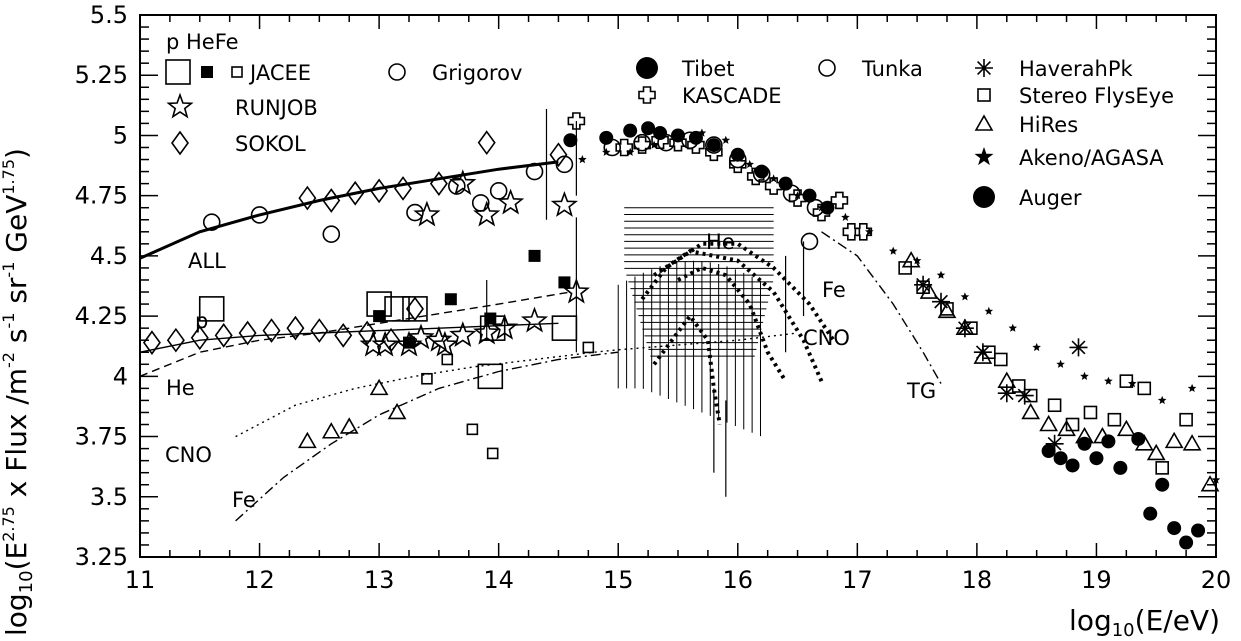 The image size is (1241, 641). What do you see at coordinates (101, 196) in the screenshot?
I see `y-tick-label: 4.75` at bounding box center [101, 196].